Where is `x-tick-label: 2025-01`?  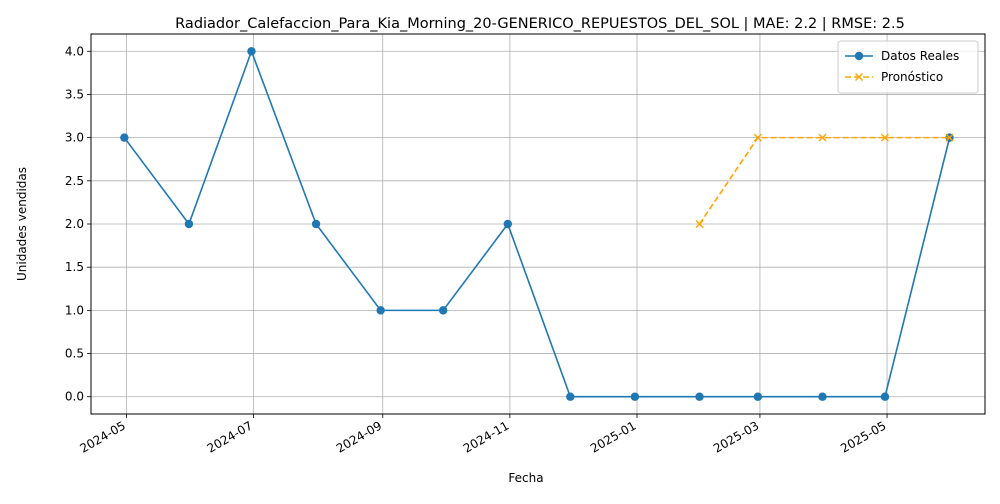 x-tick-label: 2025-01 is located at coordinates (613, 436).